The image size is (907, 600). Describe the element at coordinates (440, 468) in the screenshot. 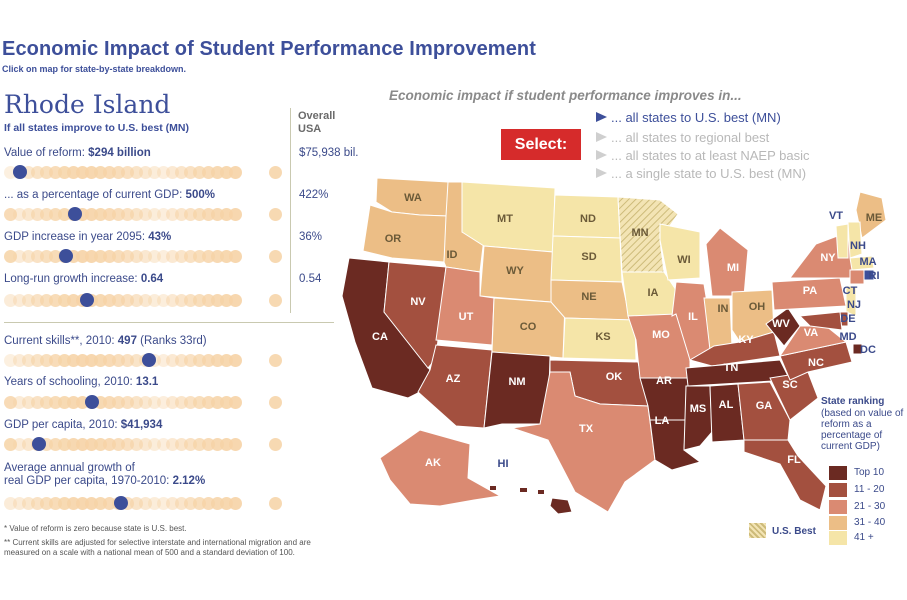

I see `state-ak` at that location.